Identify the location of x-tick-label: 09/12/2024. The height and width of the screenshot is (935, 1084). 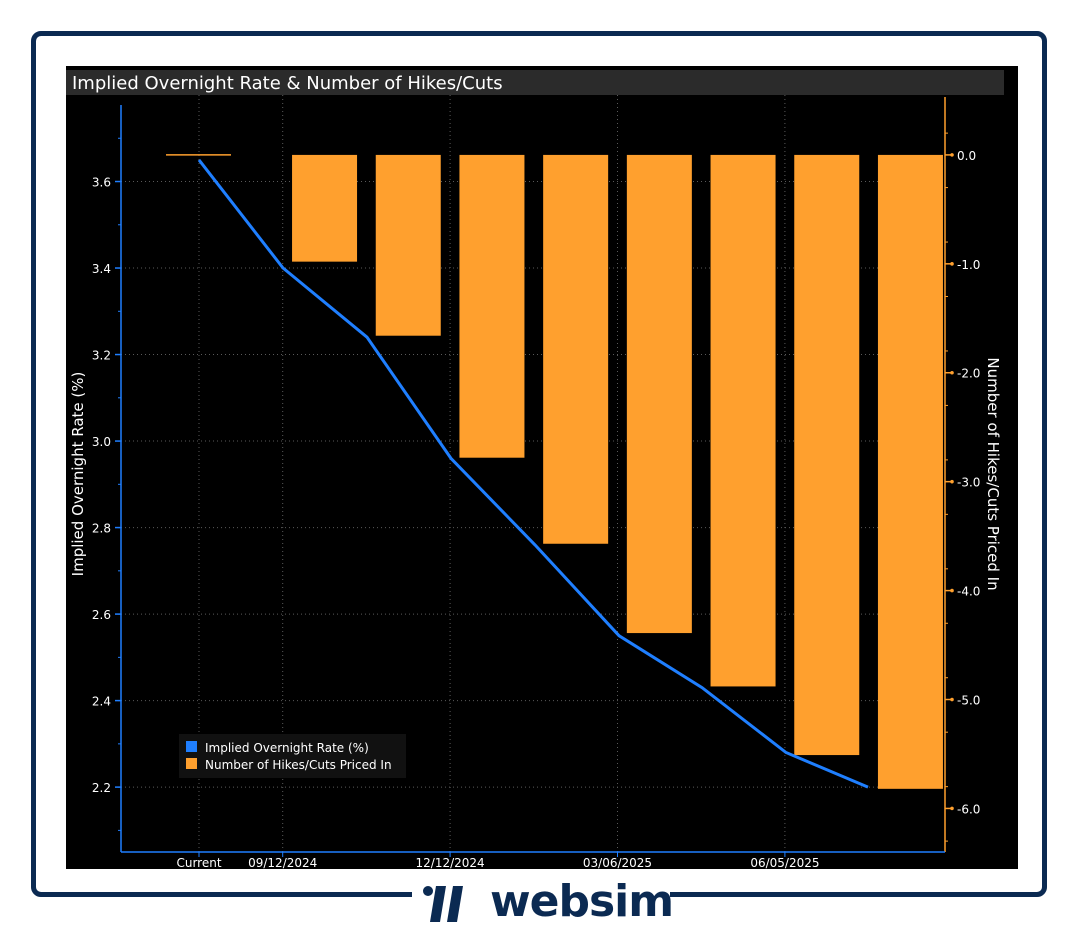
(282, 862).